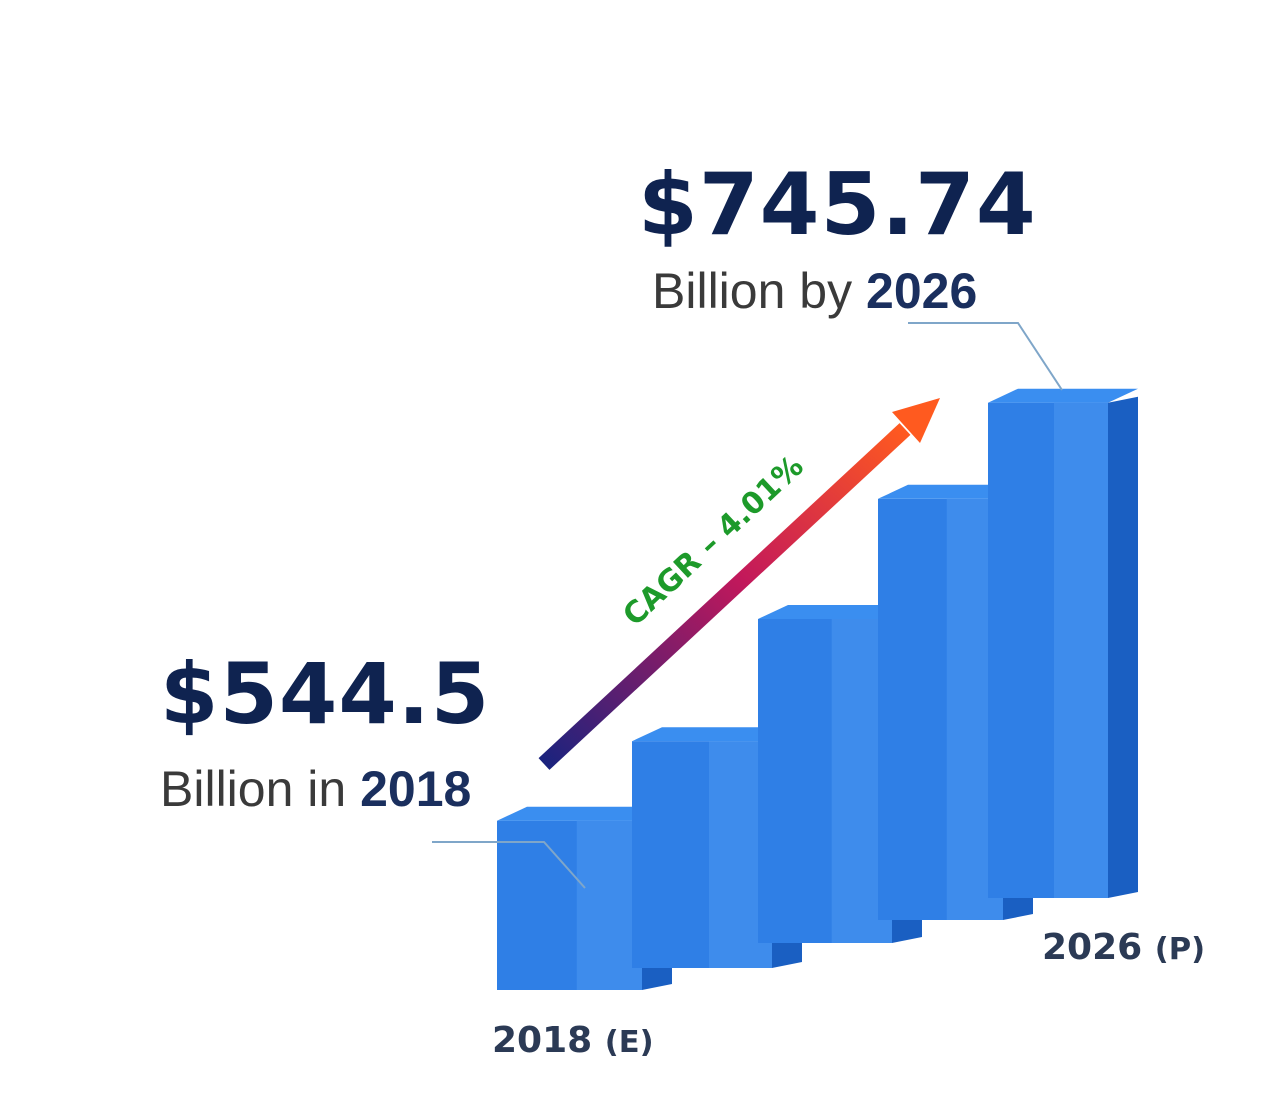  Describe the element at coordinates (629, 1042) in the screenshot. I see `x-tick-first-tag: (E)` at that location.